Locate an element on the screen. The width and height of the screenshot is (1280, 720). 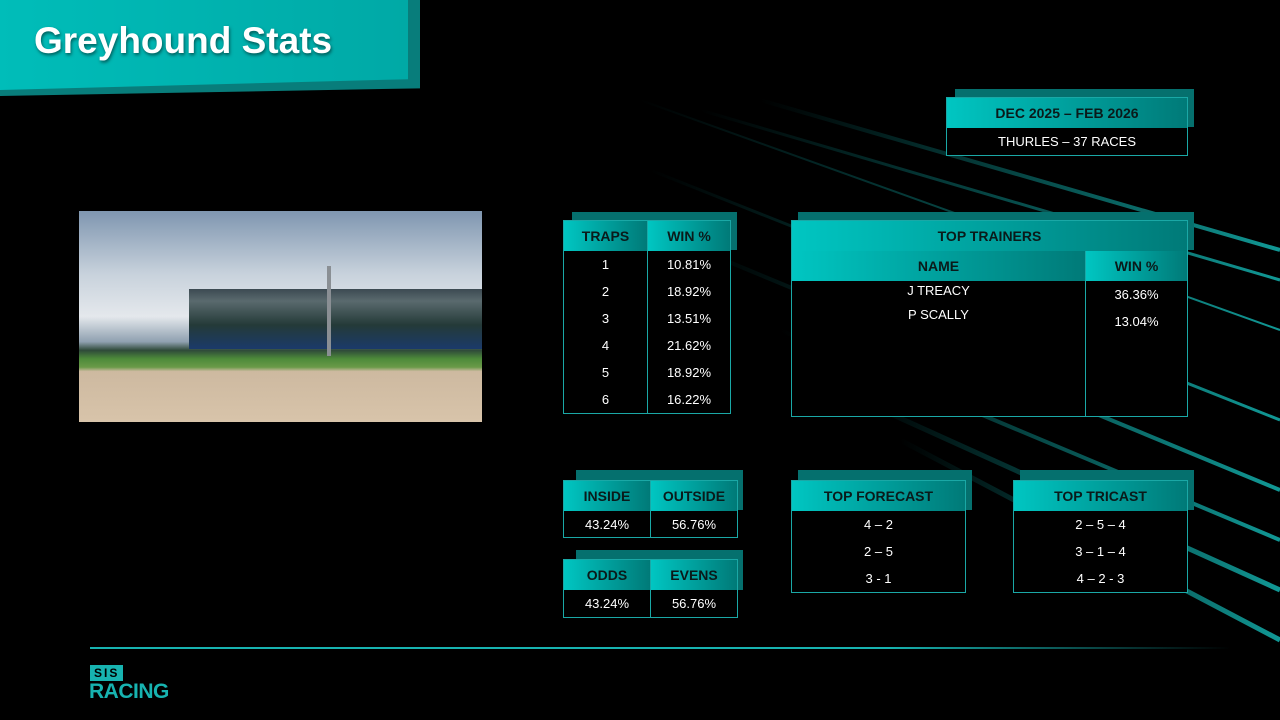
outside-value: 56.76% is located at coordinates (694, 524).